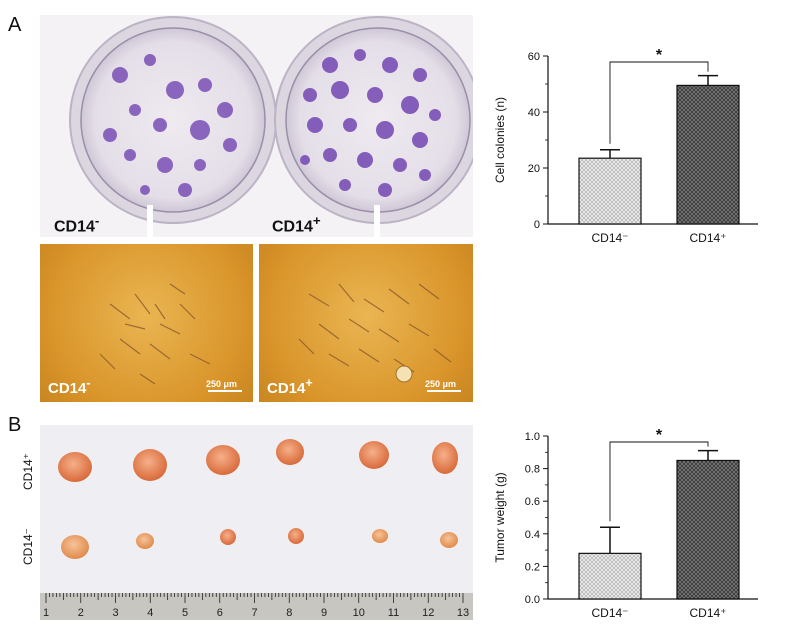 This screenshot has height=631, width=801. What do you see at coordinates (115, 613) in the screenshot?
I see `ruler-number: 3` at bounding box center [115, 613].